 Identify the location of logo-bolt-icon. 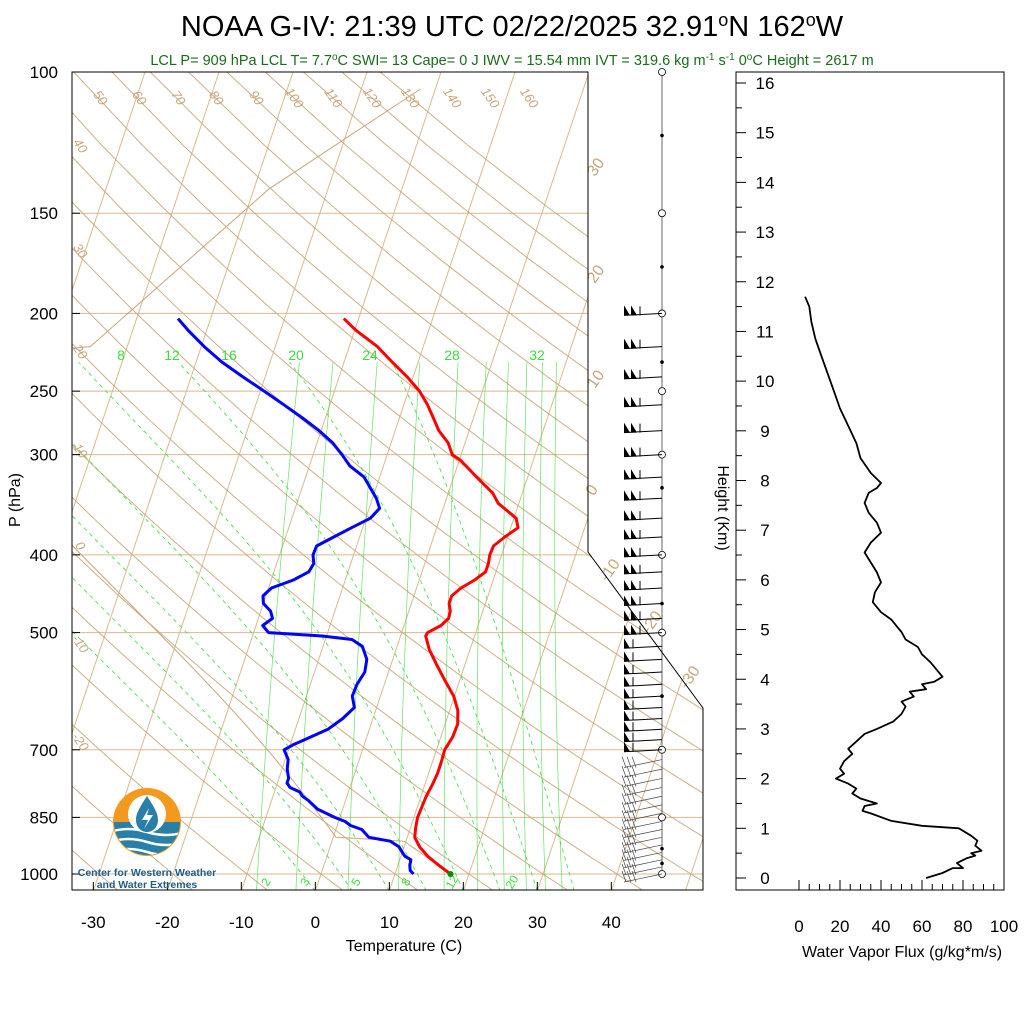
(147, 818).